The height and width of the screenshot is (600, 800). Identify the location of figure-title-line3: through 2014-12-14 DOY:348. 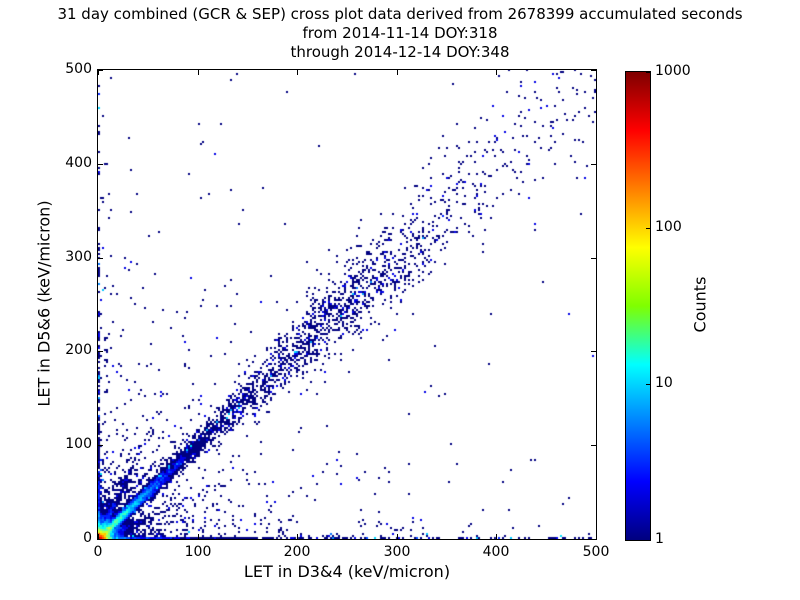
(400, 52).